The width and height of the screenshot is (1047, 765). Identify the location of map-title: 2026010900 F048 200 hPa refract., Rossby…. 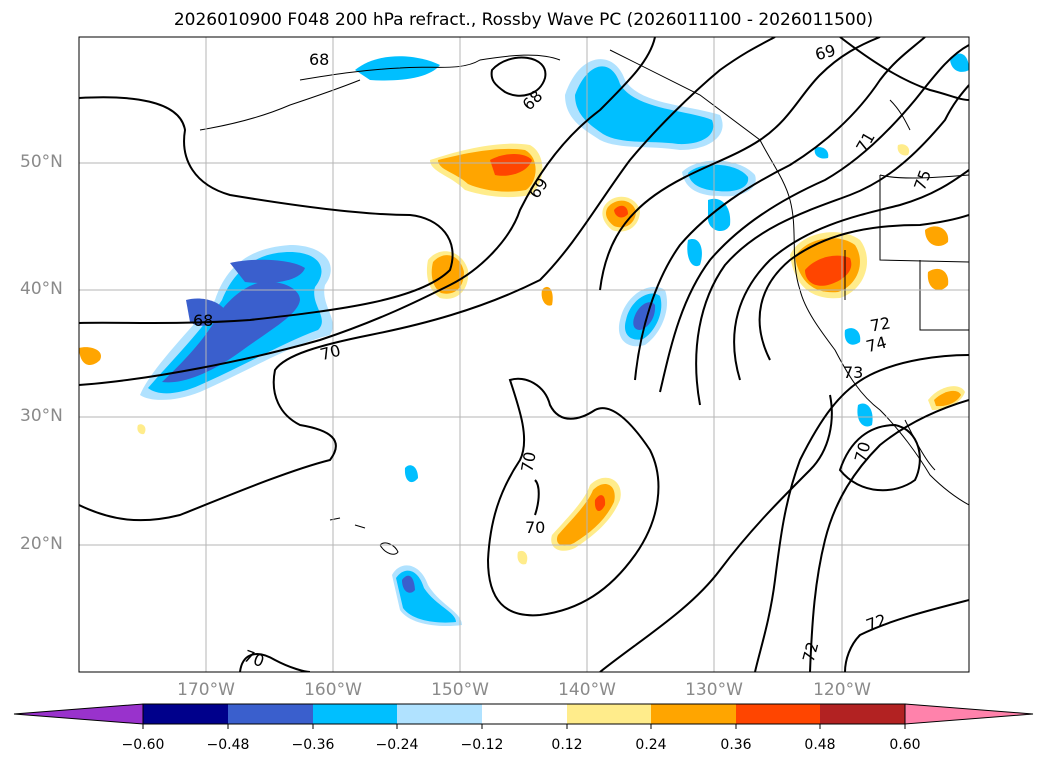
(523, 20).